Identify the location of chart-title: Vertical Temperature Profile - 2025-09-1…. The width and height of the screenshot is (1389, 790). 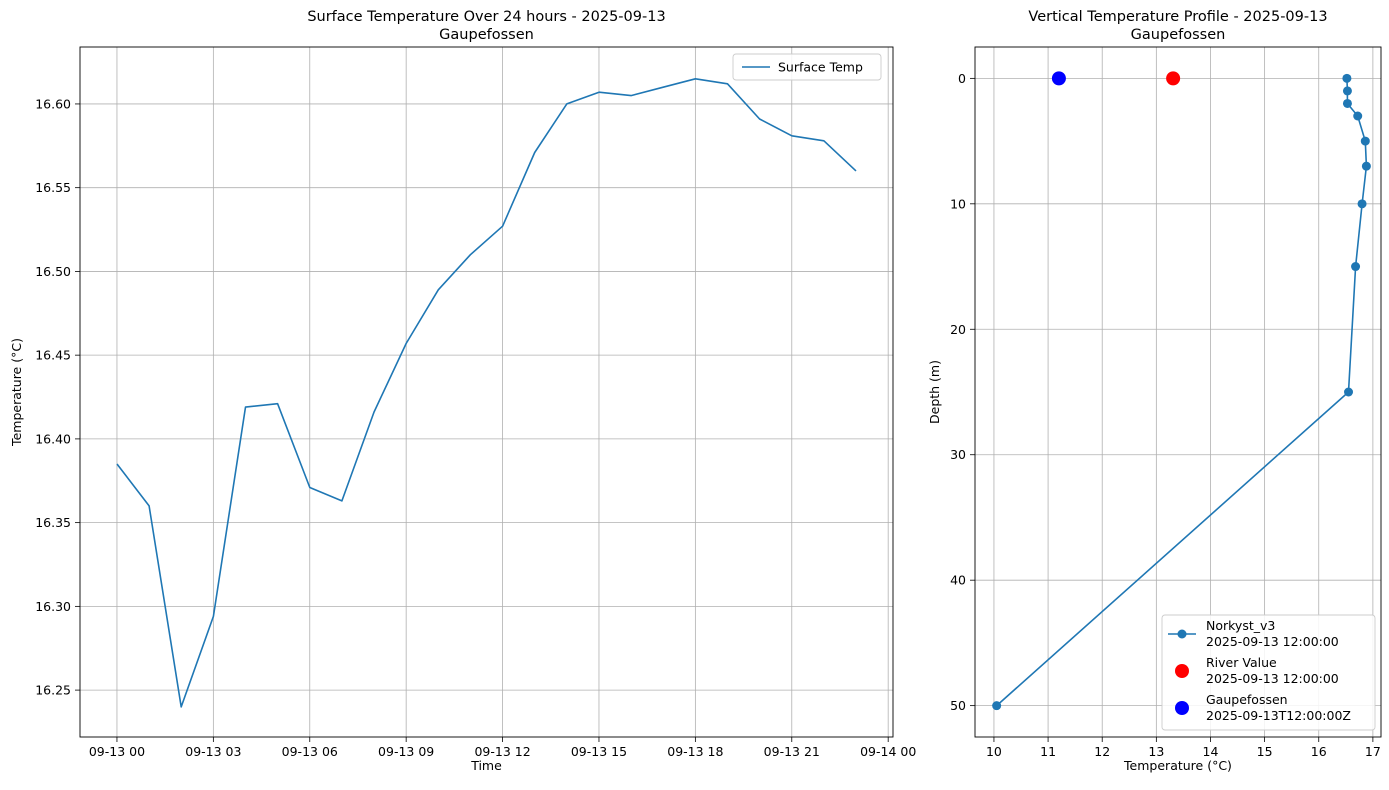
(1177, 17).